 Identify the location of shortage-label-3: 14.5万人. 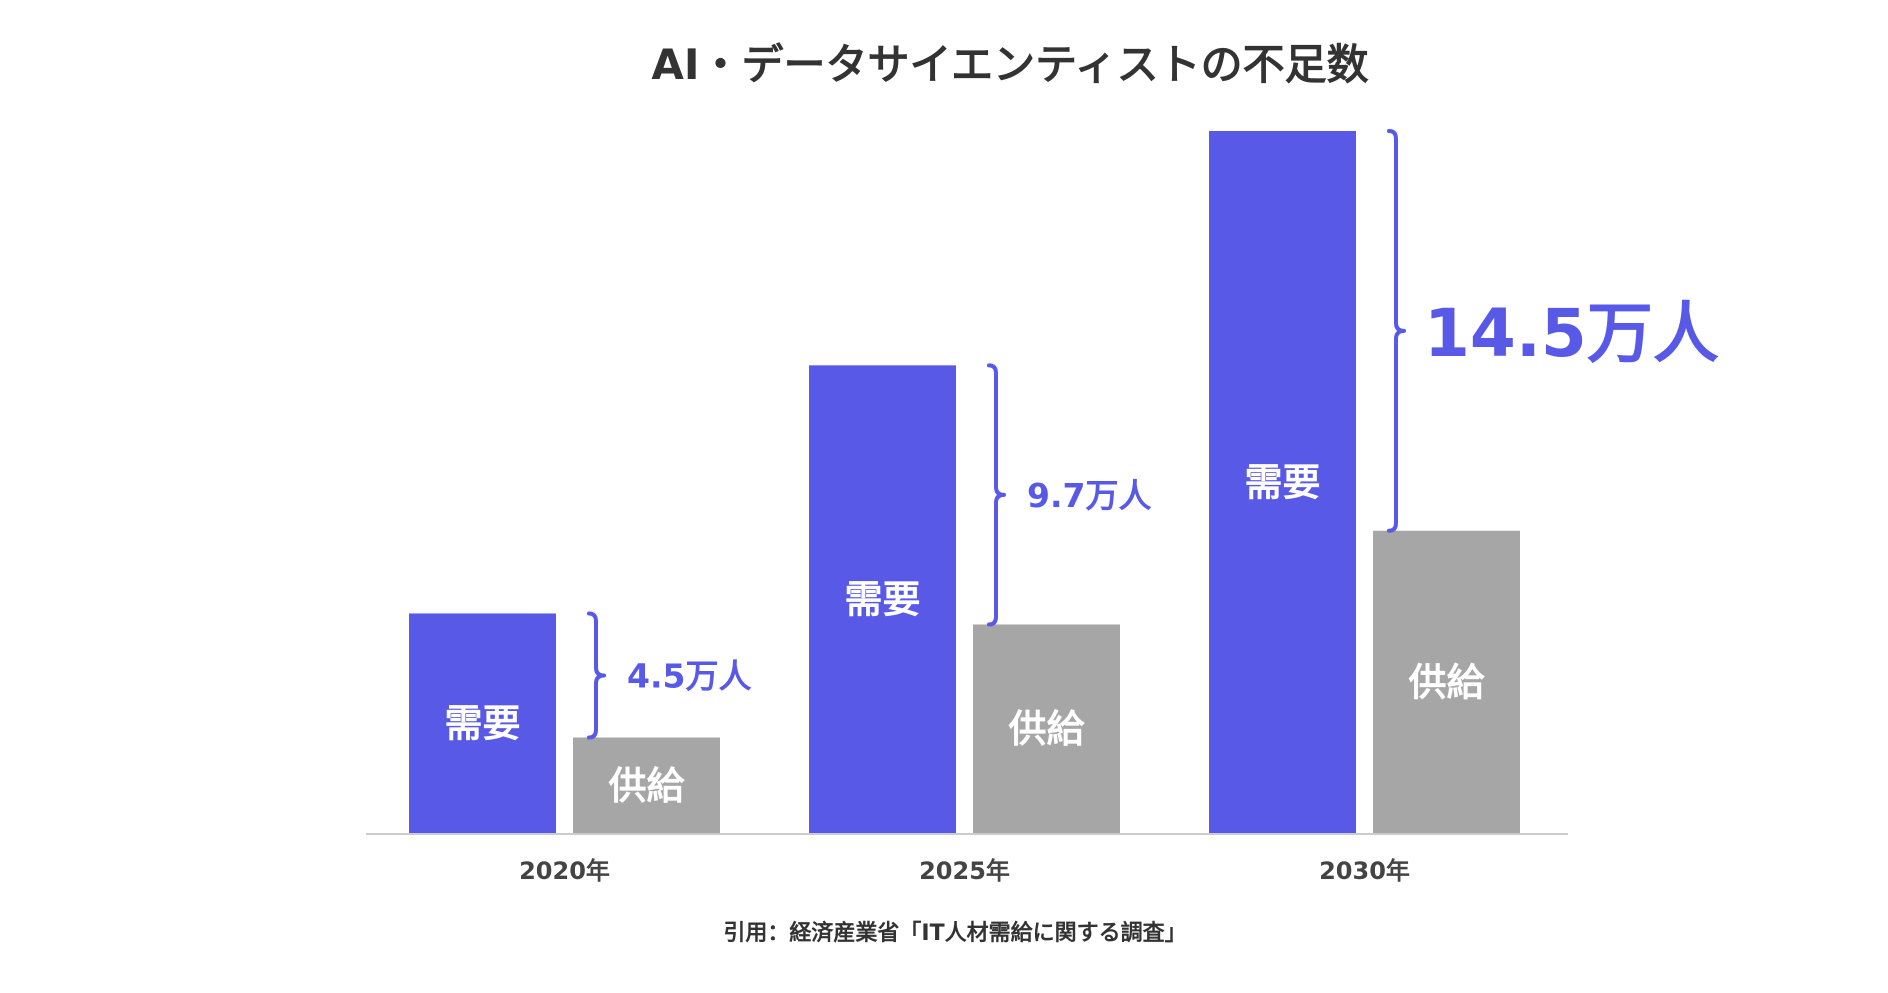
(1571, 333).